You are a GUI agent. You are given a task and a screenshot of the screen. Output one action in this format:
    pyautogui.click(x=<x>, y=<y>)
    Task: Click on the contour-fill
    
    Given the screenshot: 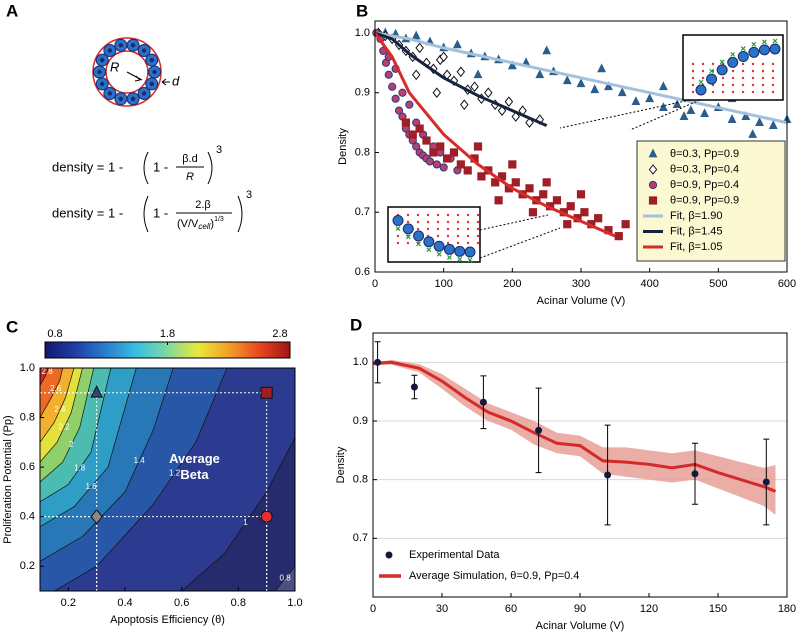 What is the action you would take?
    pyautogui.click(x=167, y=479)
    